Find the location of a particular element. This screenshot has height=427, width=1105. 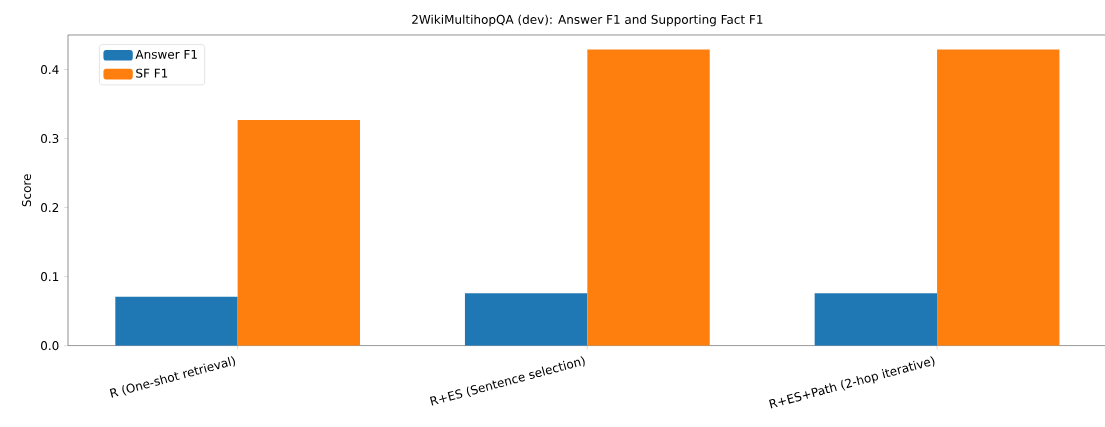

chart-title: 2WikiMultihopQA (dev): Answer F1 and Supporting Fact F1 is located at coordinates (587, 20).